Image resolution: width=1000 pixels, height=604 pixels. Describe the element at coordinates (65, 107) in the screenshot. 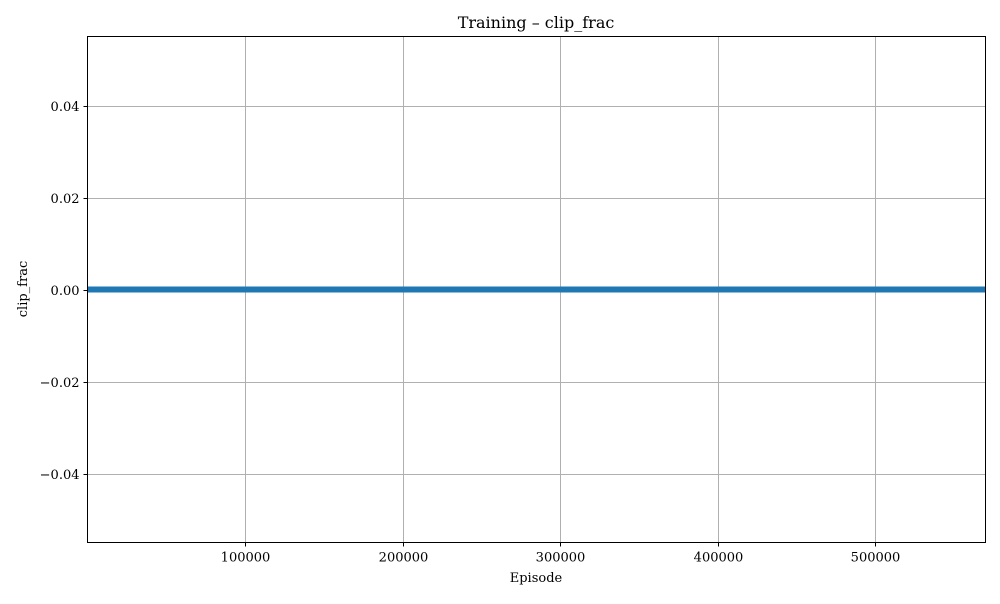

I see `y-tick-label: 0.04` at that location.